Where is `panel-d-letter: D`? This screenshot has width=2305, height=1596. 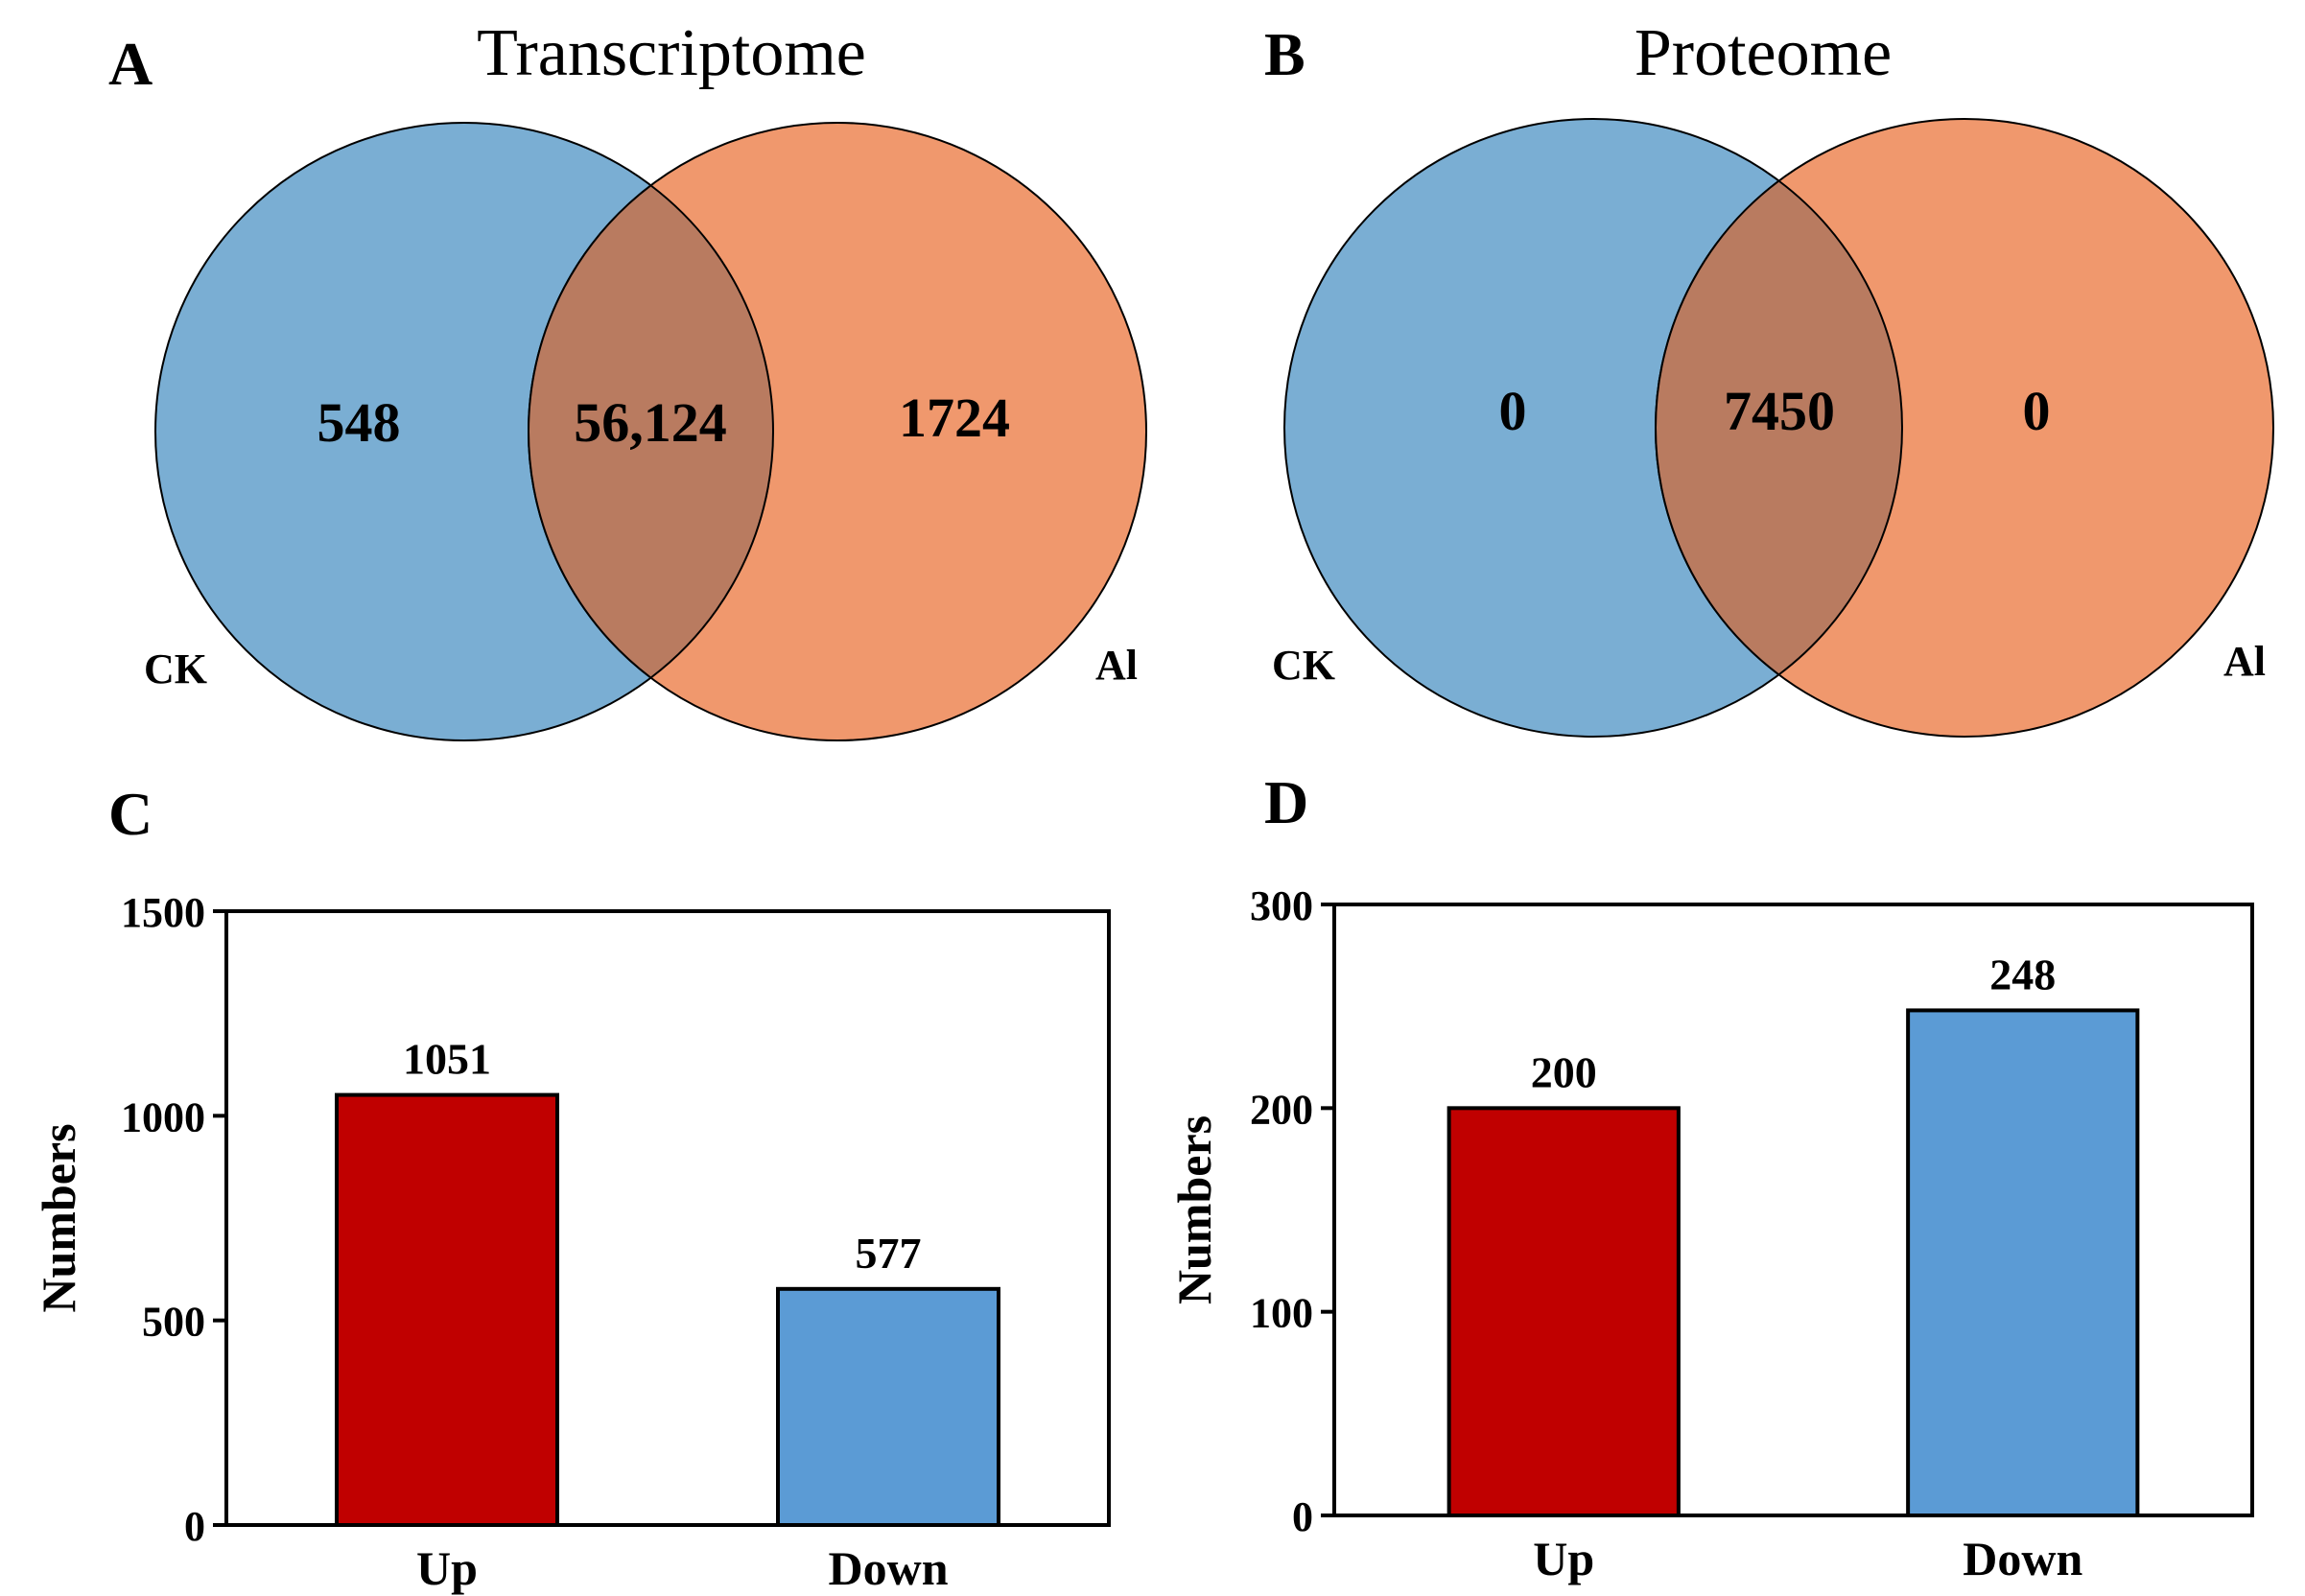
panel-d-letter: D is located at coordinates (1286, 802).